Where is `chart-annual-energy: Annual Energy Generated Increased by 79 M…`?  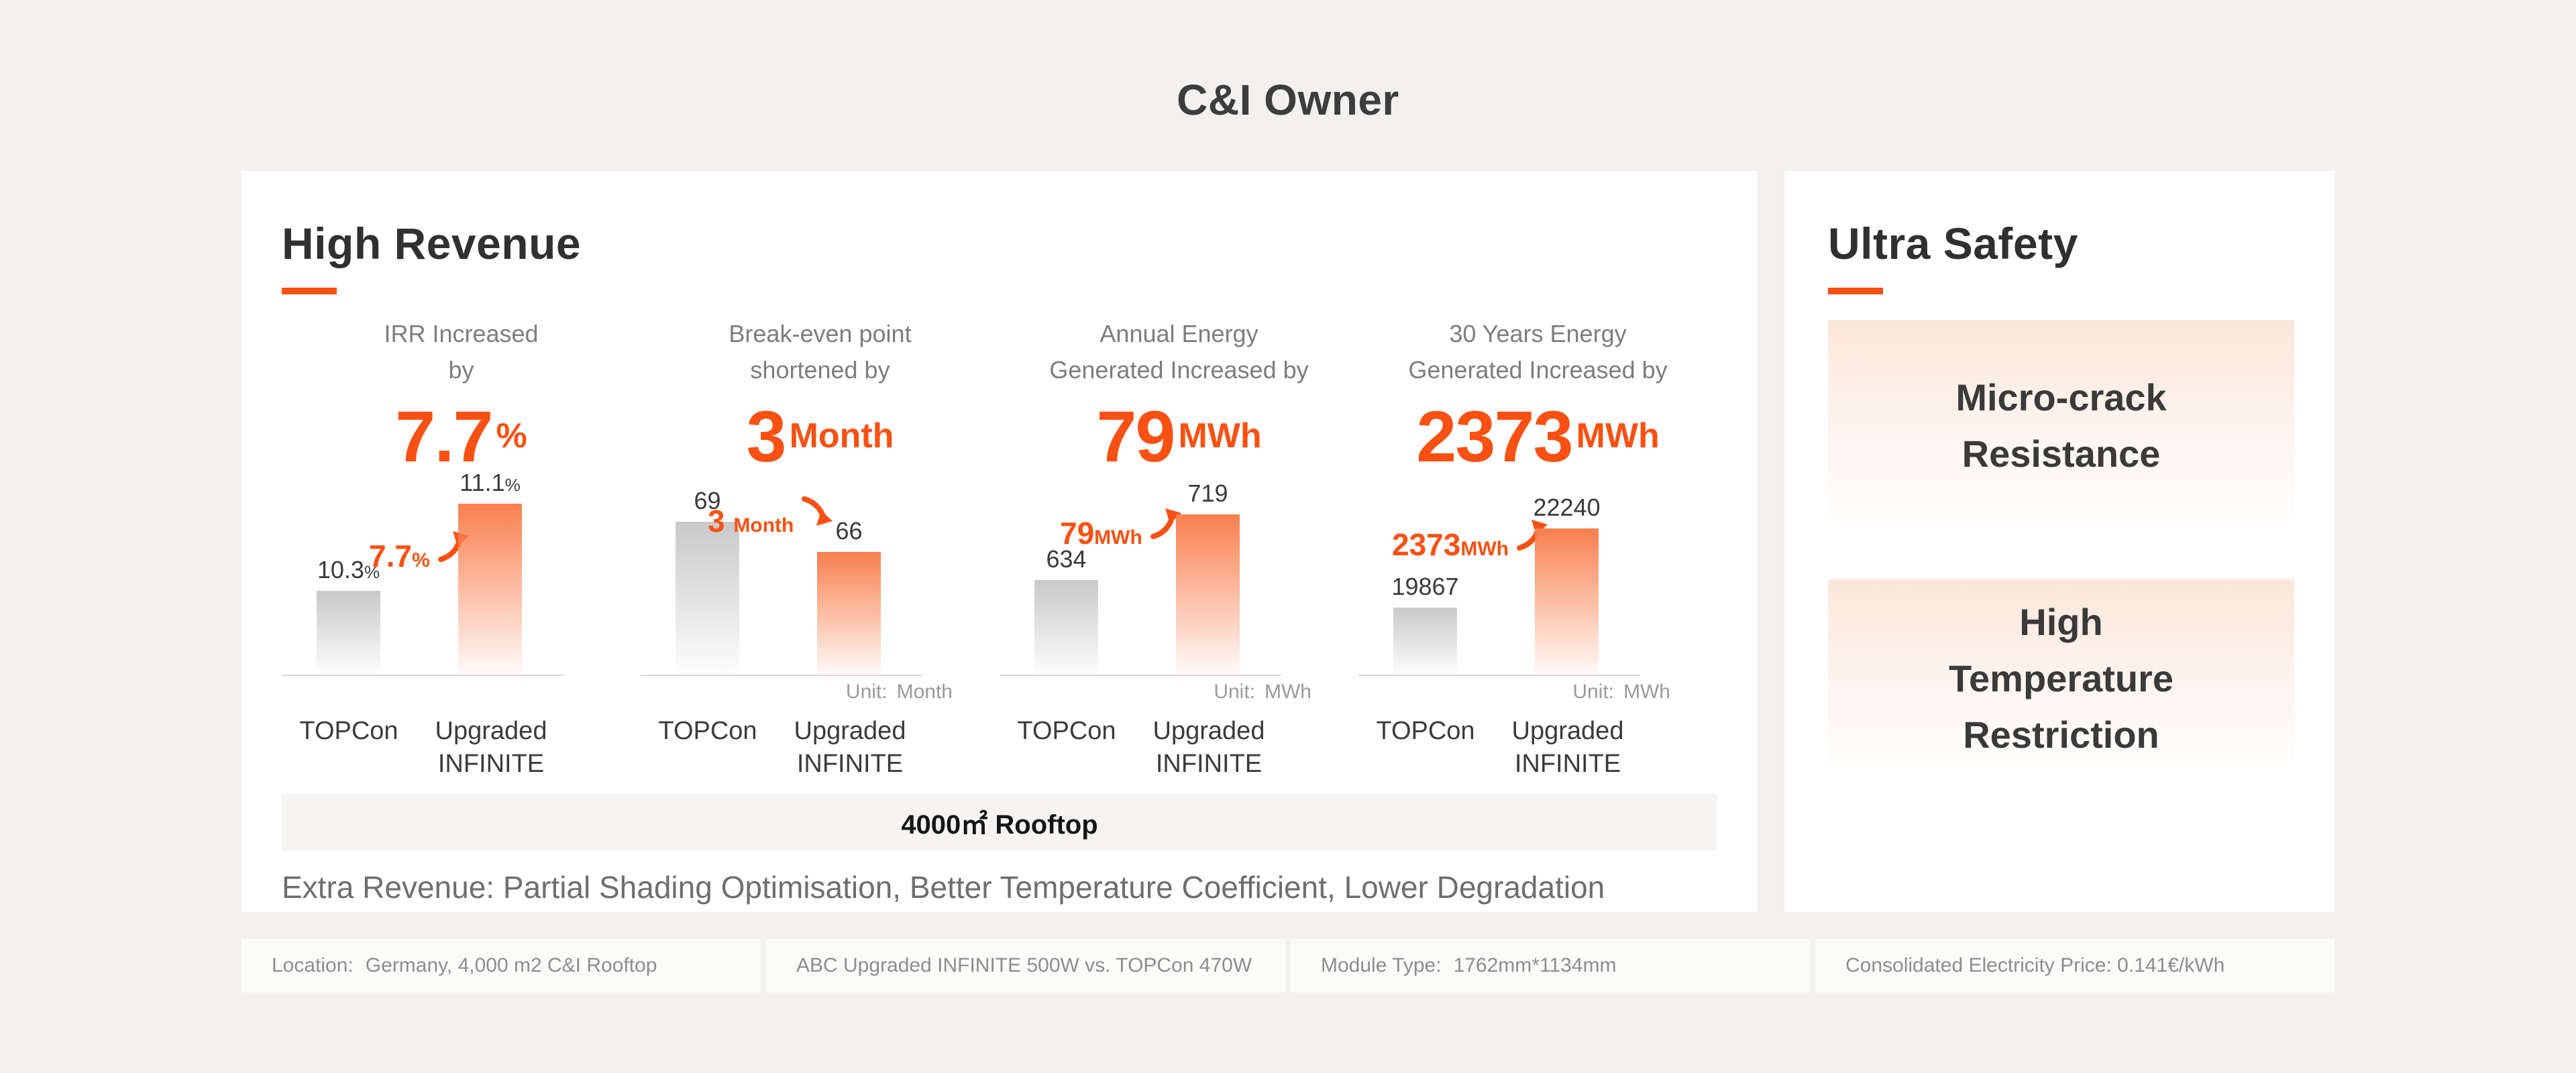
chart-annual-energy: Annual Energy Generated Increased by 79 M… is located at coordinates (1179, 549).